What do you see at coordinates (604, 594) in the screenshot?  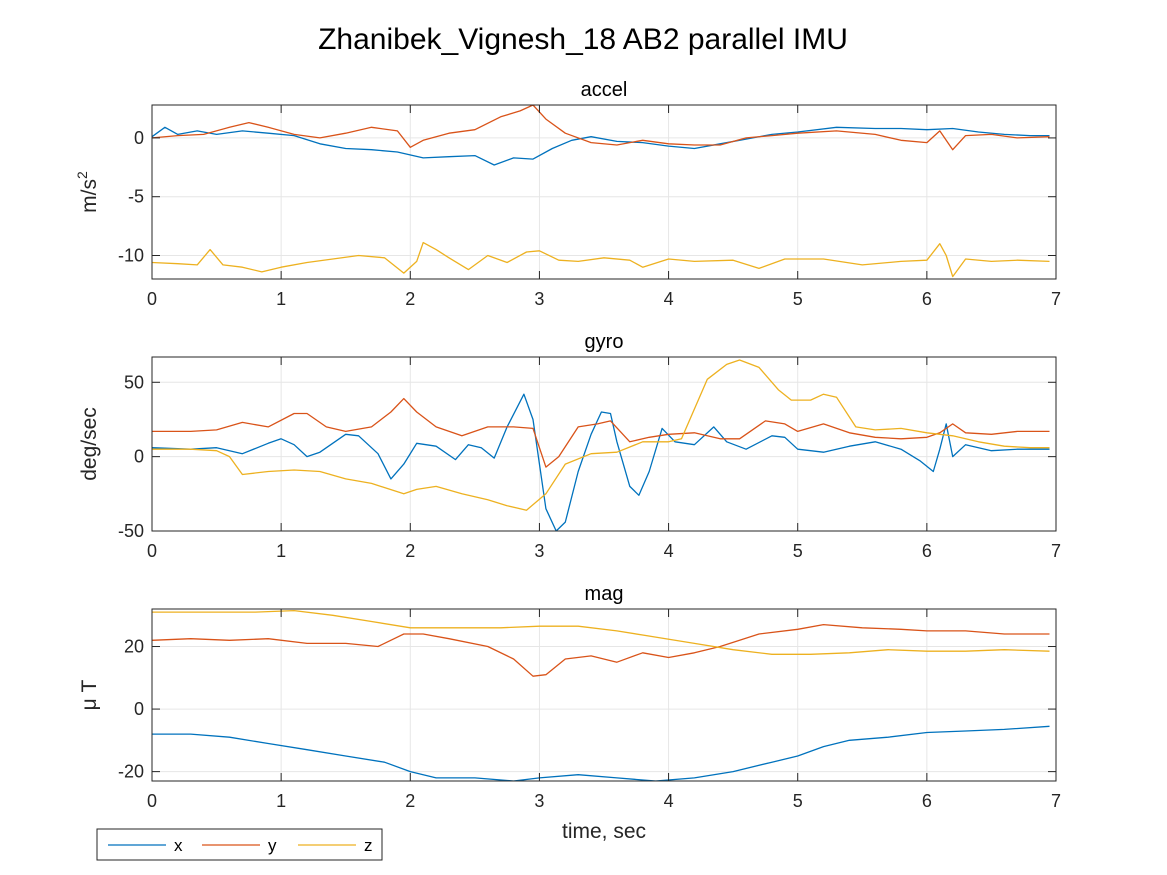 I see `subplot-title: mag` at bounding box center [604, 594].